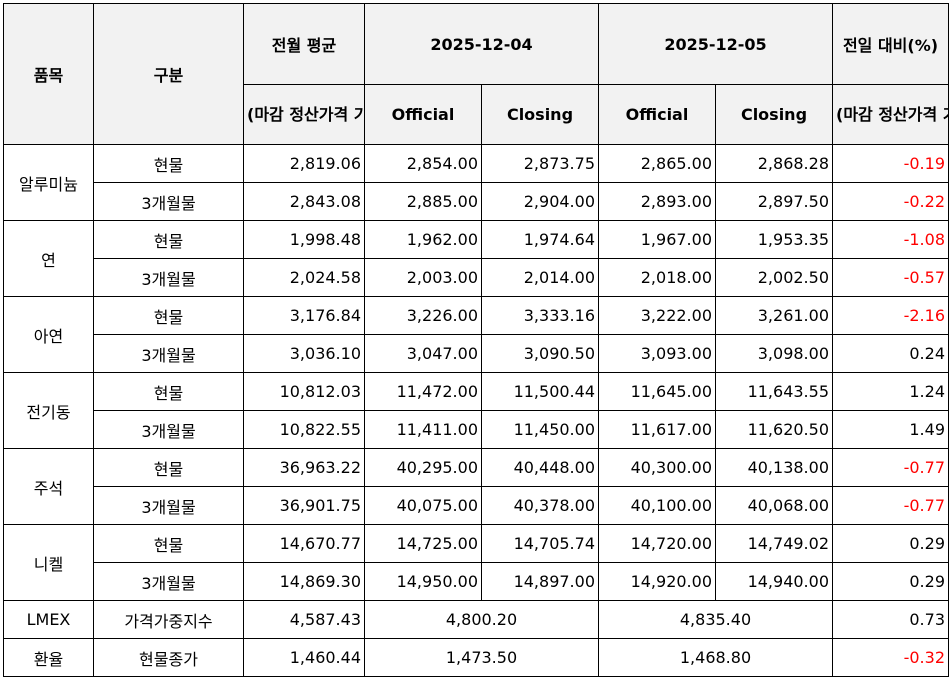  Describe the element at coordinates (890, 277) in the screenshot. I see `day-change-cell: -0.57` at that location.